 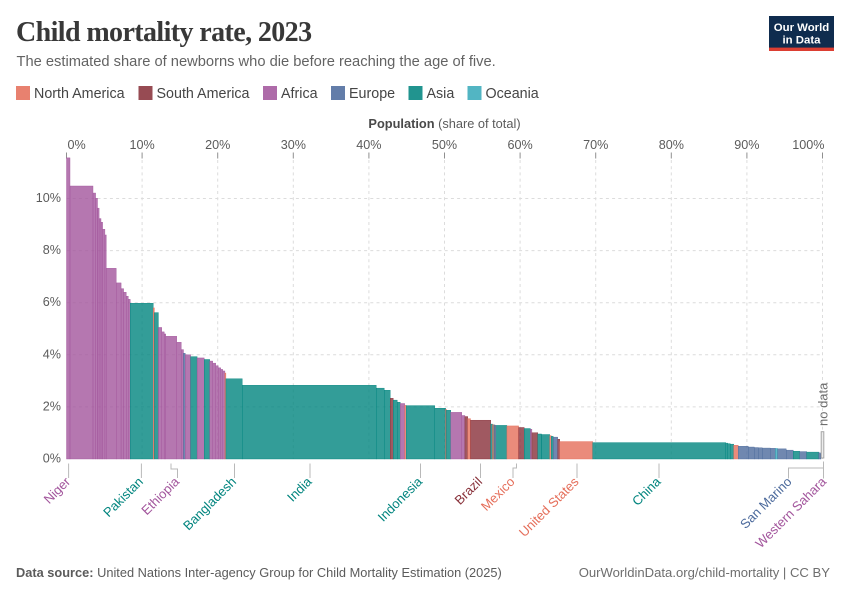 What do you see at coordinates (671, 145) in the screenshot?
I see `svg-text: 80%` at bounding box center [671, 145].